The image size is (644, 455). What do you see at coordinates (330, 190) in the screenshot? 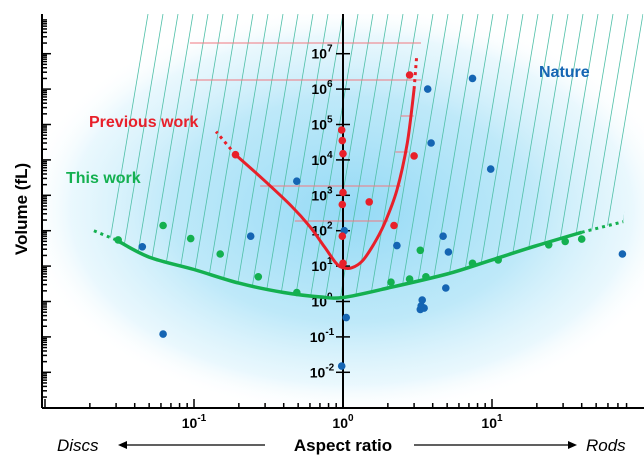
I see `y-tick-exponent: 3` at bounding box center [330, 190].